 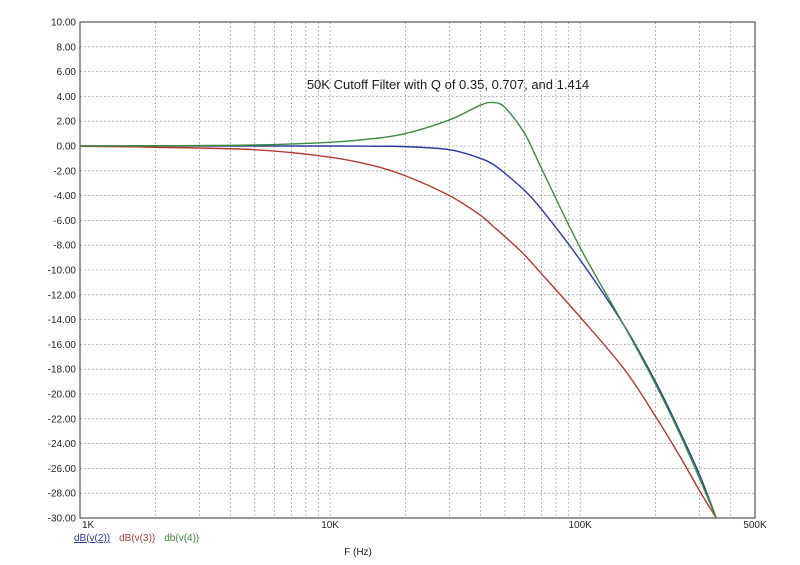 I want to click on y-tick-label: -8.00, so click(x=64, y=246).